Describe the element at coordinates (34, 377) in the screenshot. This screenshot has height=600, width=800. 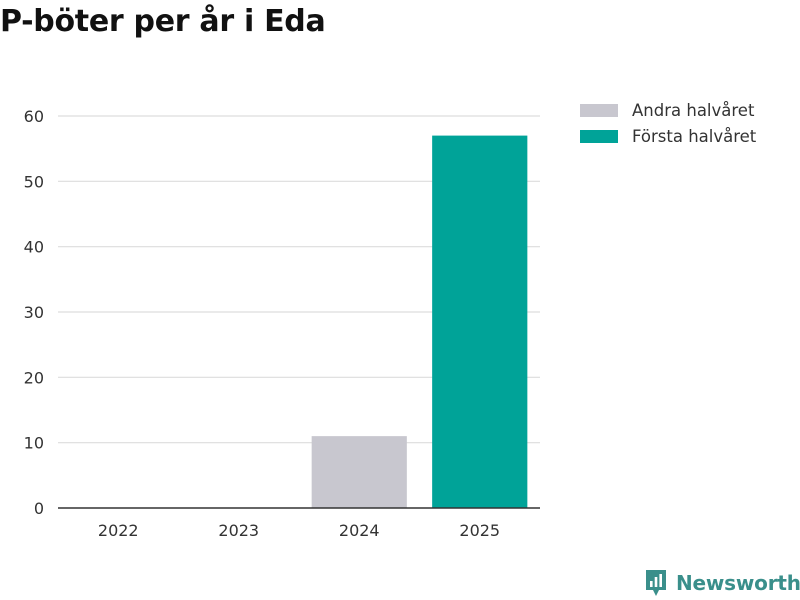
I see `y-tick-label-20: 20` at that location.